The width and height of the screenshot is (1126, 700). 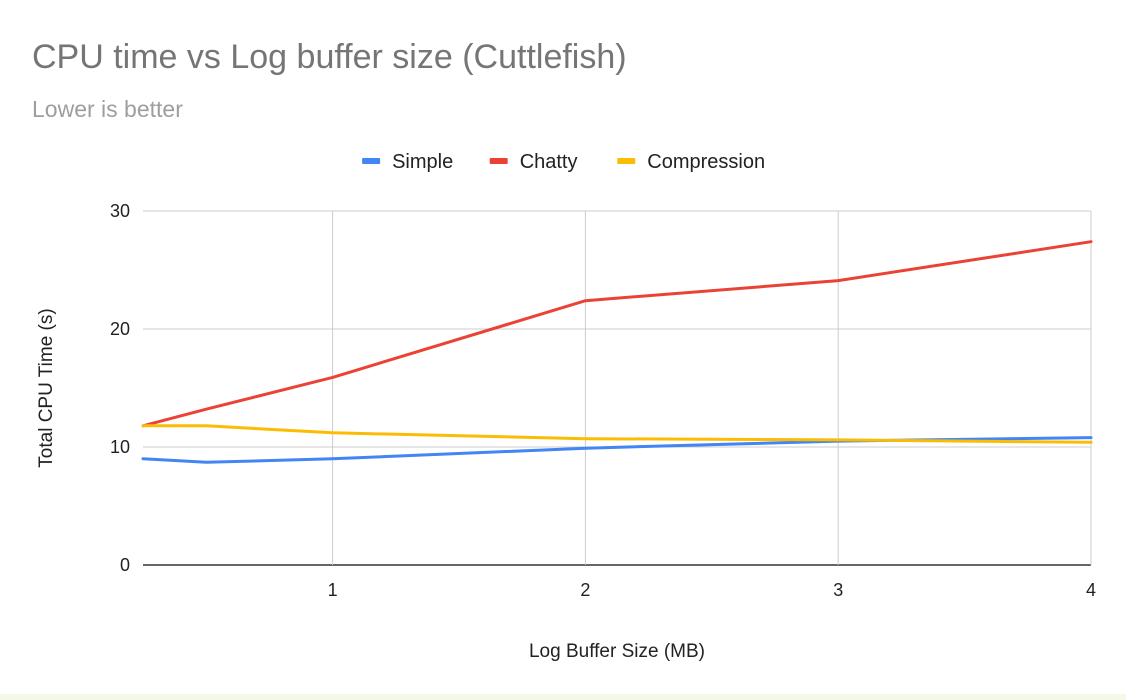 I want to click on x-tick-label: 4, so click(x=1091, y=590).